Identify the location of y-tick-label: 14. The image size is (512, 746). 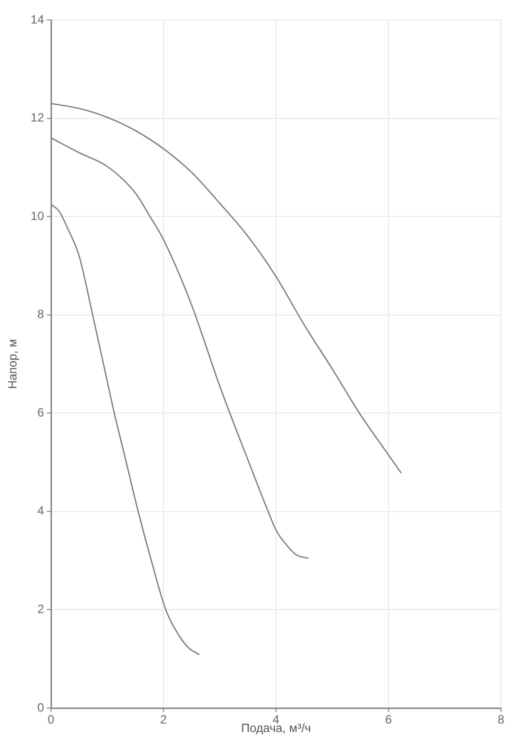
(37, 19).